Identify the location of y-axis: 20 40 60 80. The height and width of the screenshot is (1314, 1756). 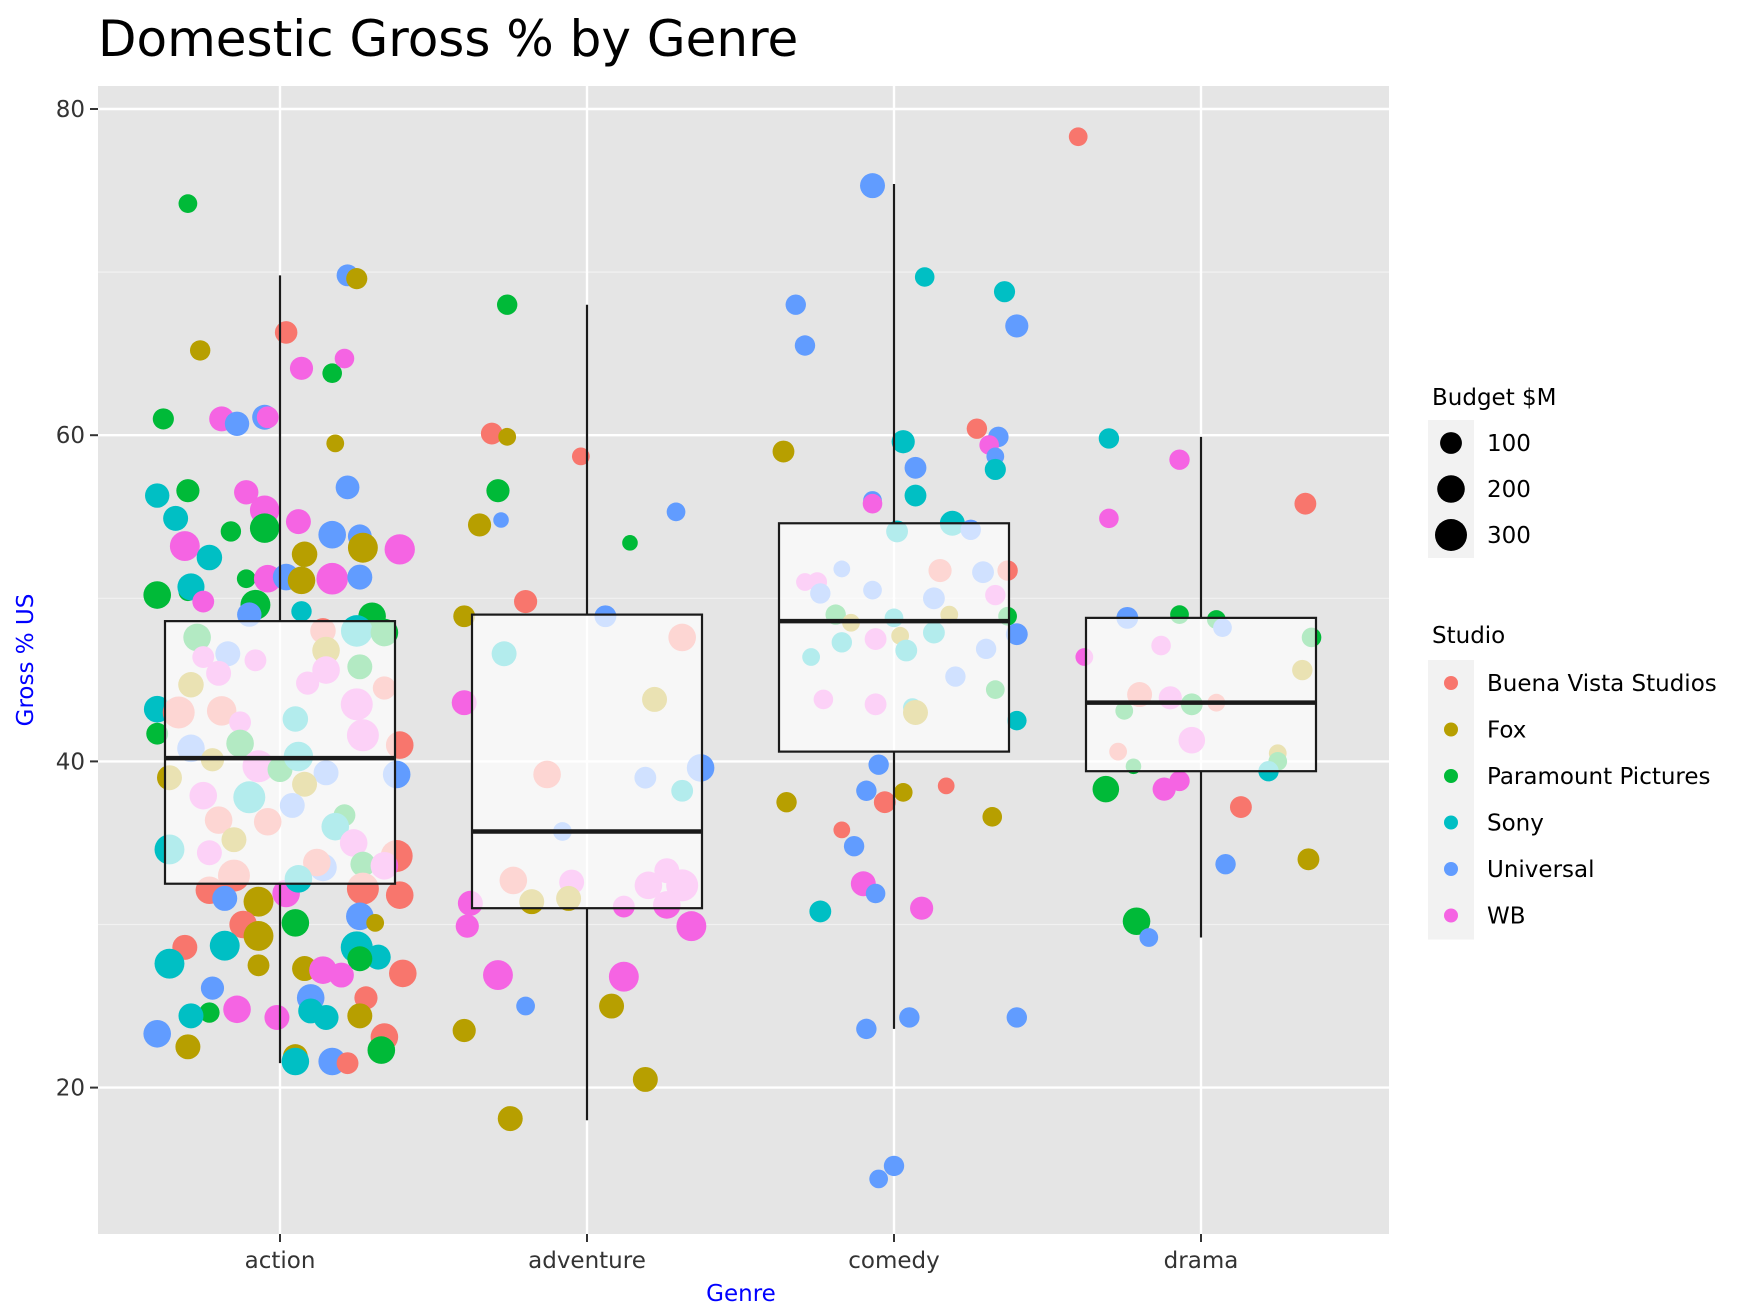
(77, 599).